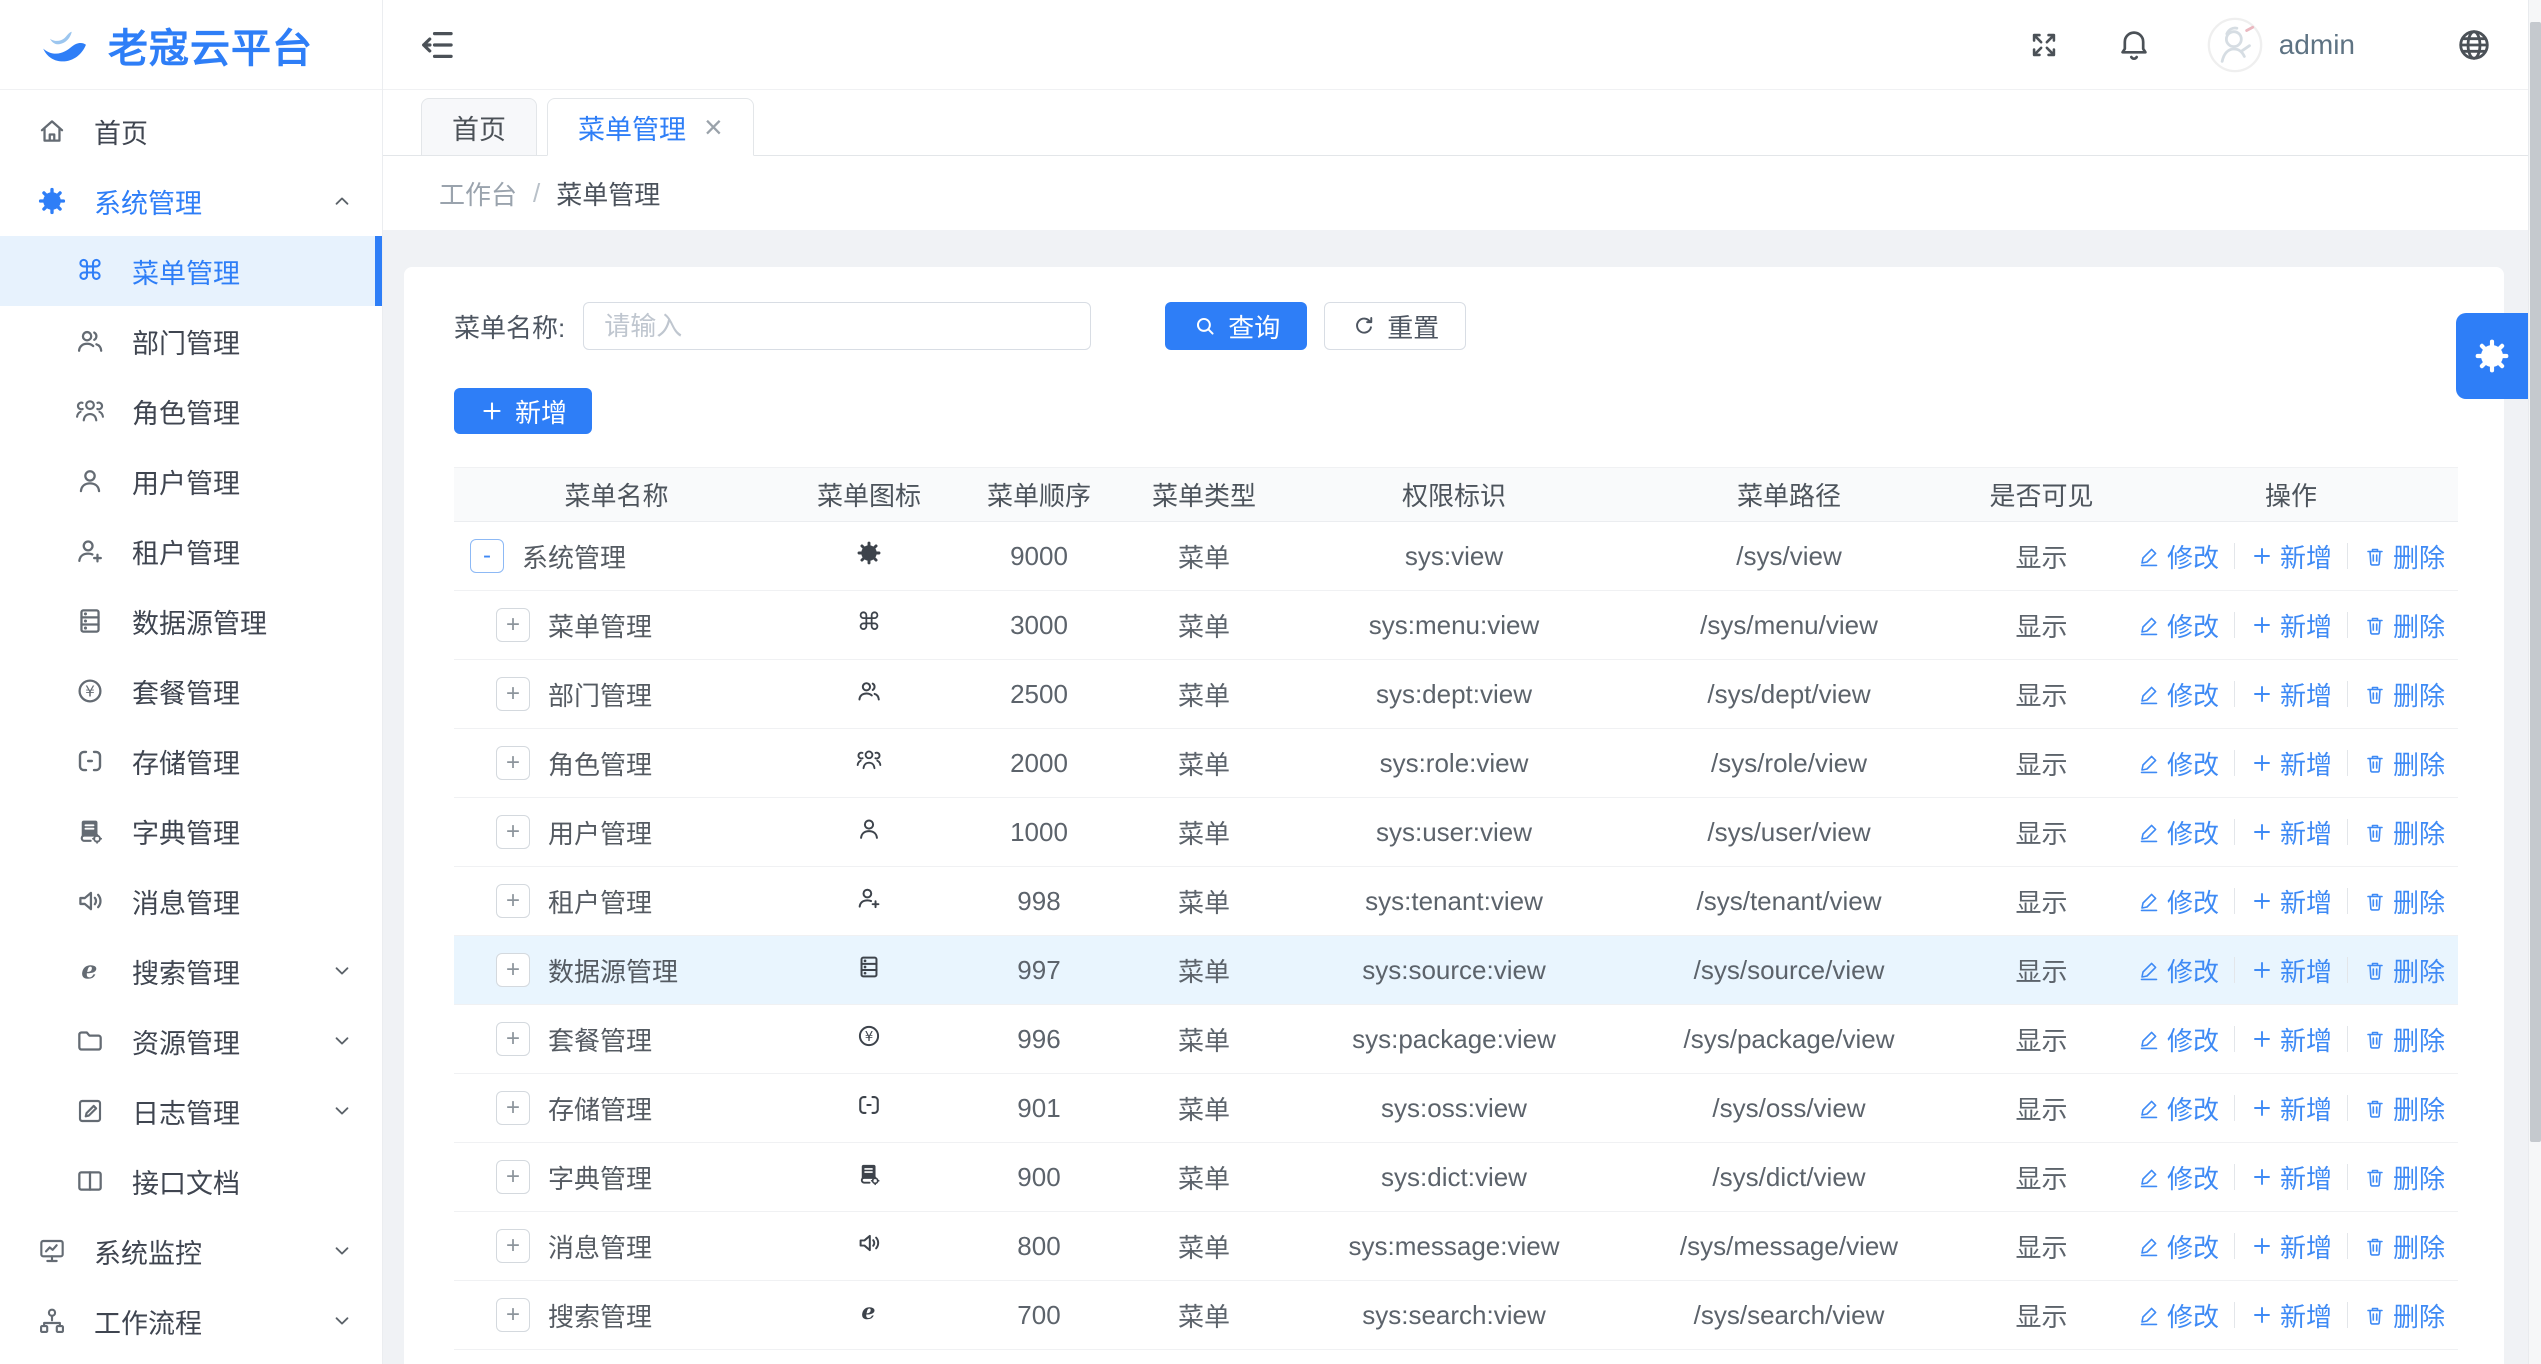  Describe the element at coordinates (650, 127) in the screenshot. I see `tab: 菜单管理 ×` at that location.